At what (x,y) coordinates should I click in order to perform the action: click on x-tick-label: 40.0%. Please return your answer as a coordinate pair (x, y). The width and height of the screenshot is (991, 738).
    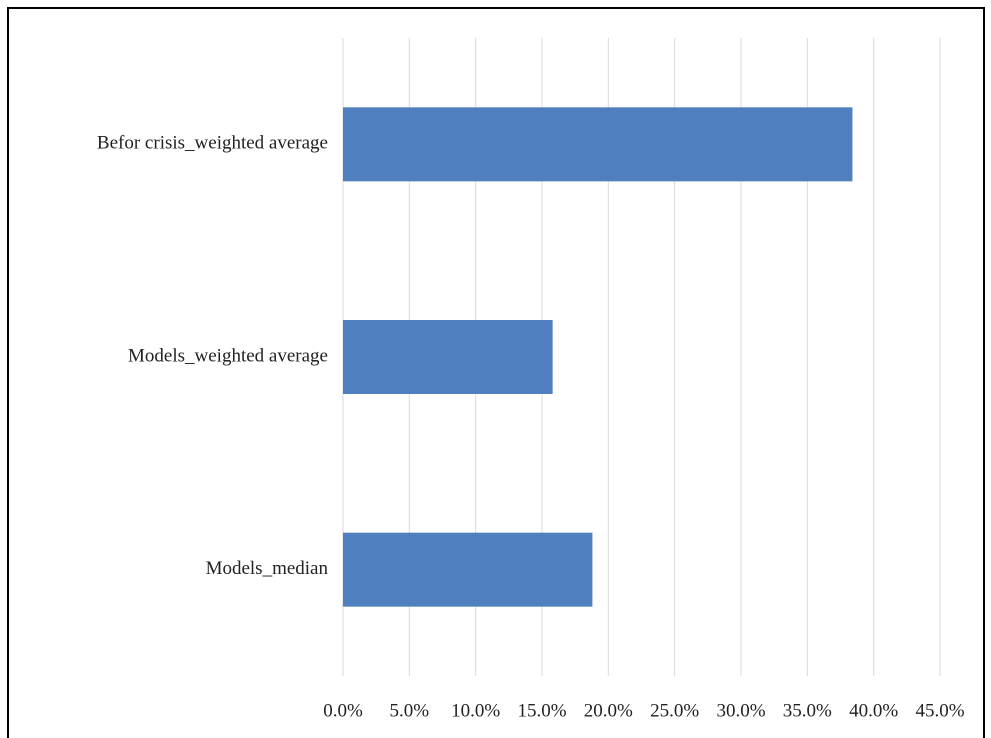
    Looking at the image, I should click on (873, 710).